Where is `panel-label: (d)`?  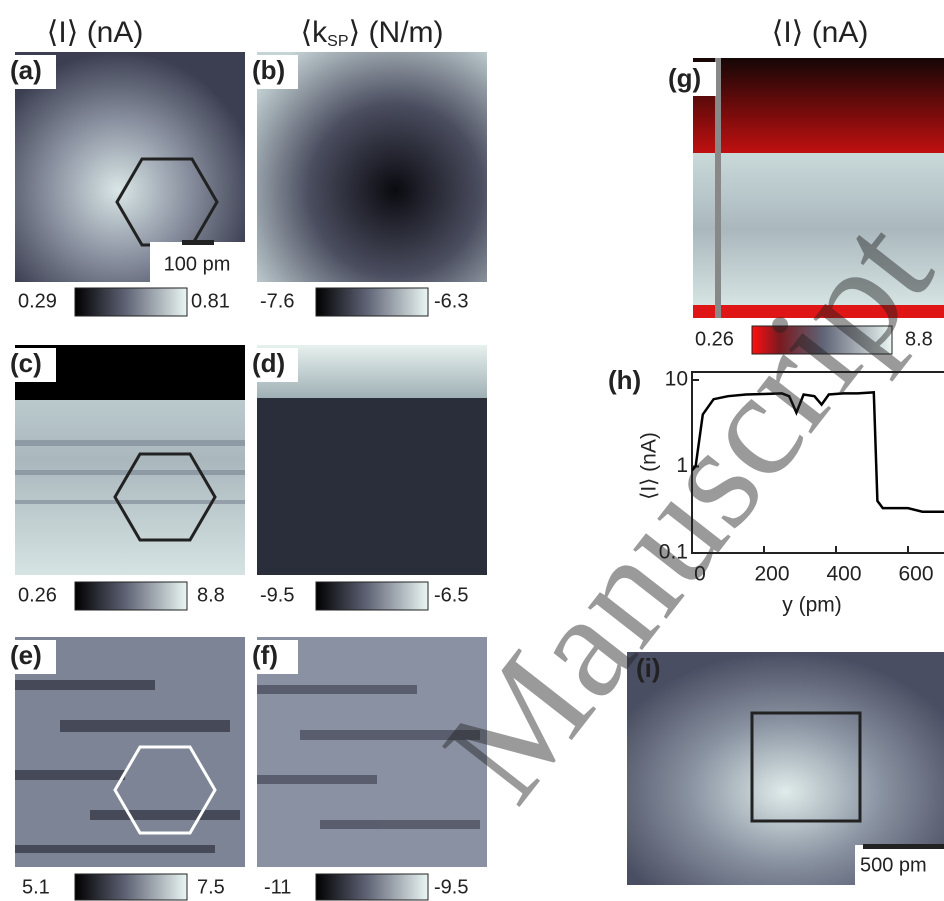
panel-label: (d) is located at coordinates (268, 363).